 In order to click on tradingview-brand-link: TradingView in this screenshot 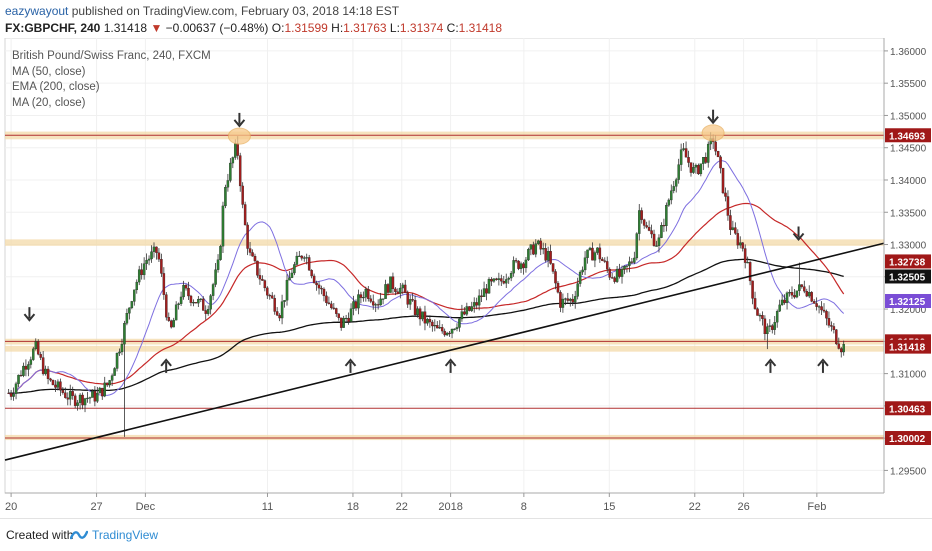, I will do `click(125, 535)`.